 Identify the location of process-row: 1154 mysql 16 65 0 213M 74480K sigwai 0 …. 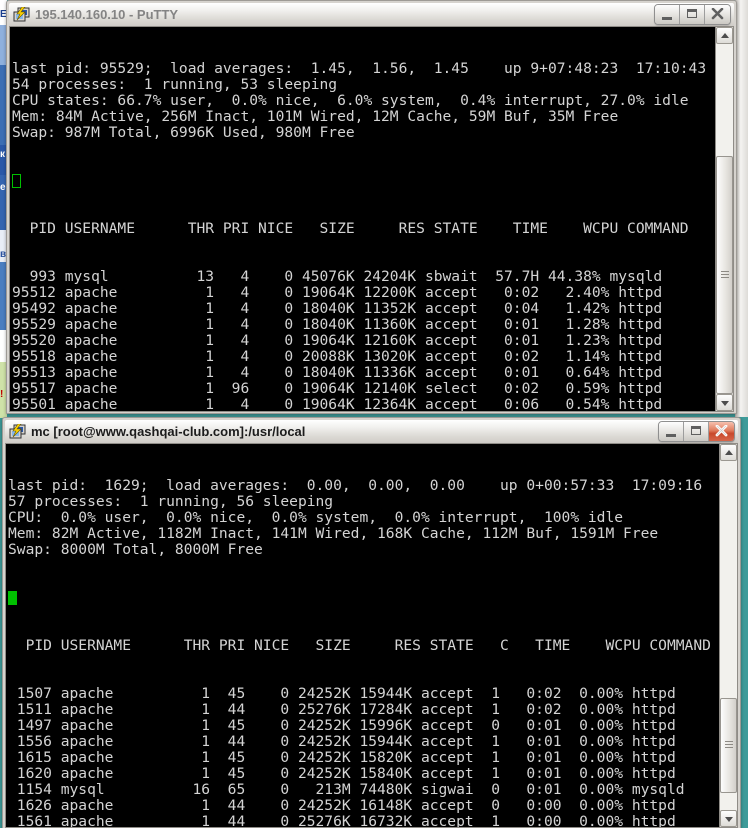
(346, 789).